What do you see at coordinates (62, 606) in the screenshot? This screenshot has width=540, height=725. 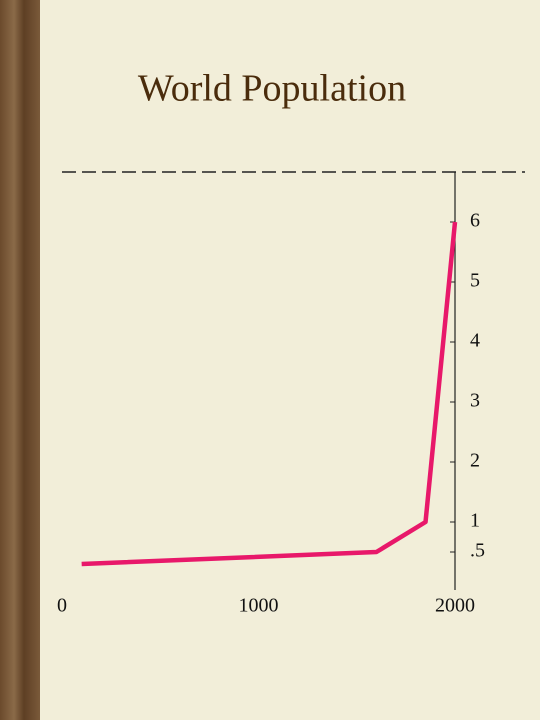 I see `x-tick-label: 0` at bounding box center [62, 606].